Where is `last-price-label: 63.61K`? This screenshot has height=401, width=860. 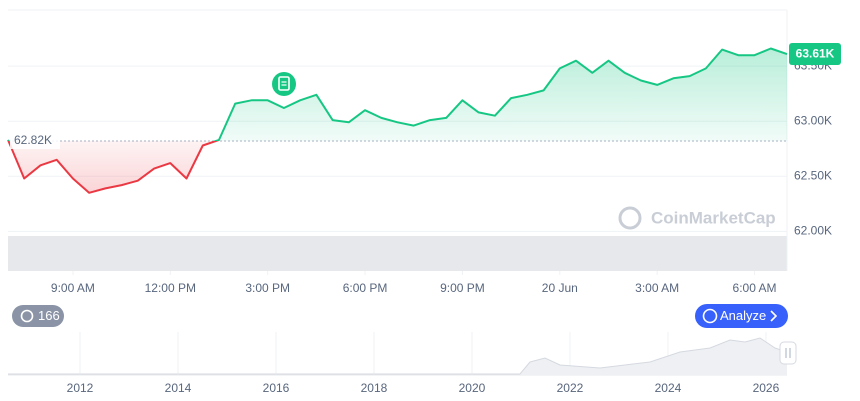
last-price-label: 63.61K is located at coordinates (815, 54).